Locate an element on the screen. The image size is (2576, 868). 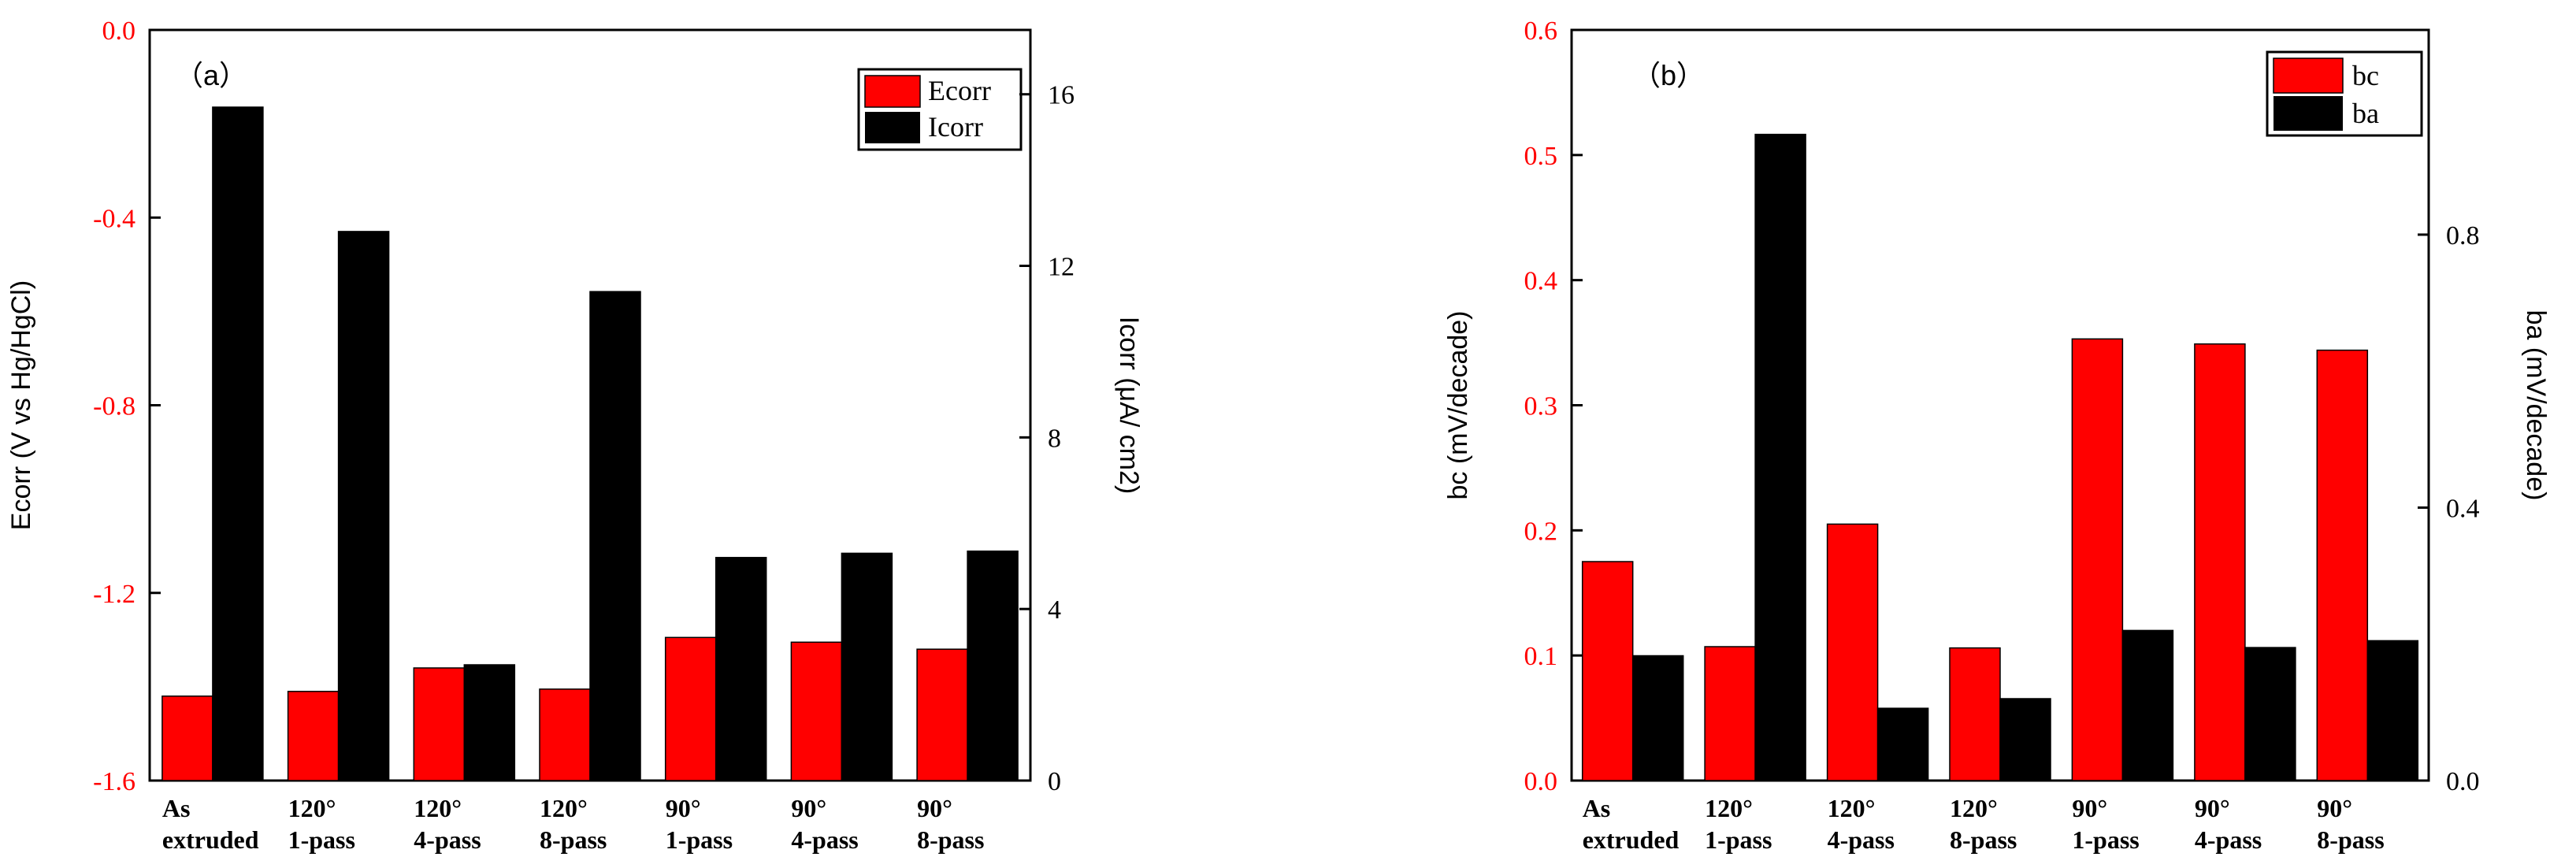
left-tick-label-a-0: -1.6 is located at coordinates (114, 781).